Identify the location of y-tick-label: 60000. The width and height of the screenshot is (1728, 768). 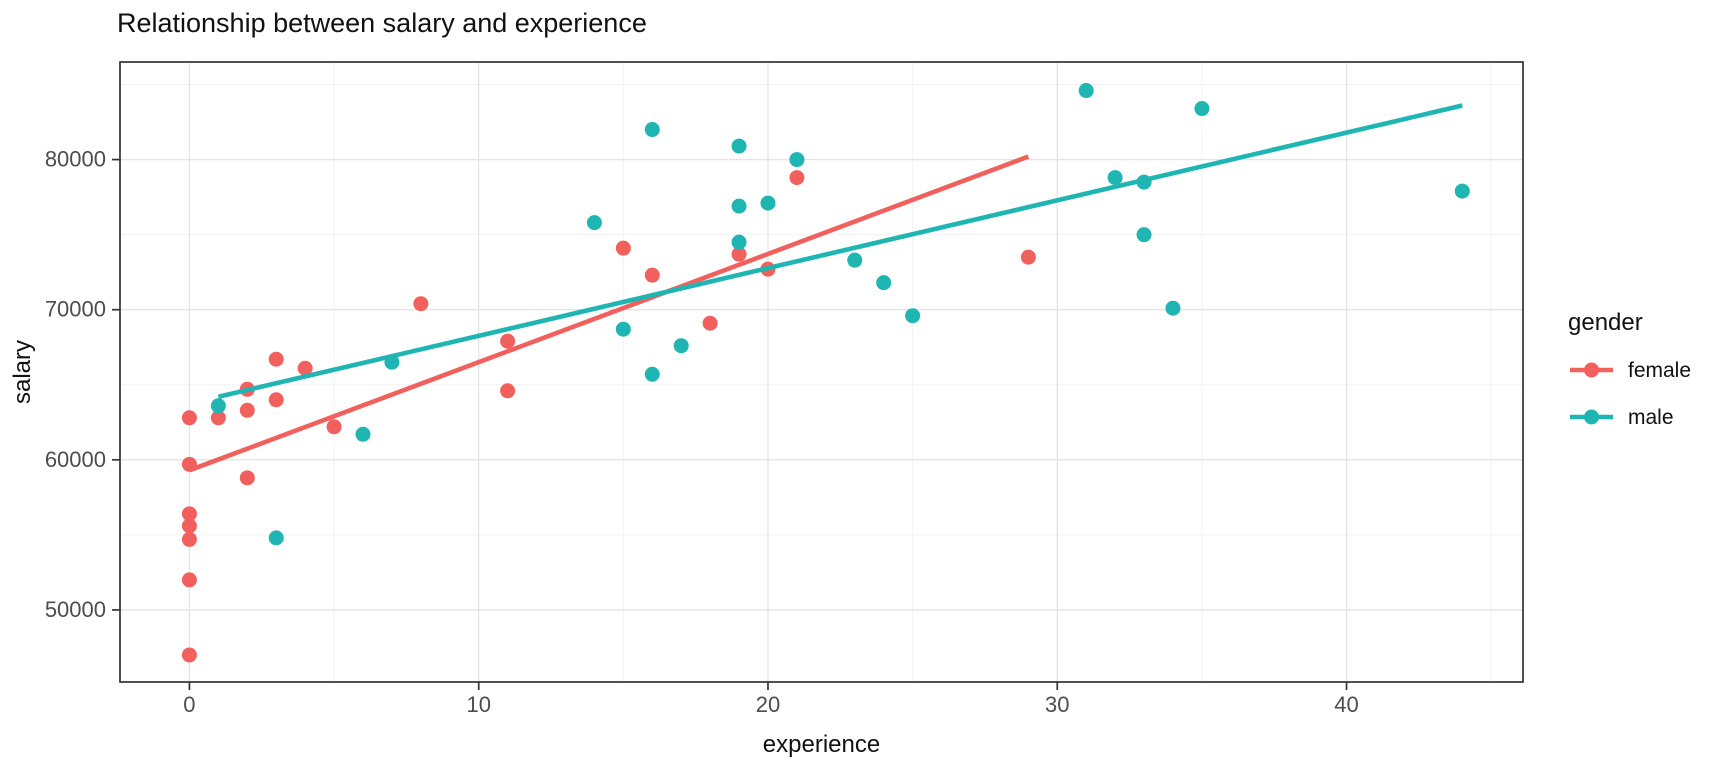
(75, 459).